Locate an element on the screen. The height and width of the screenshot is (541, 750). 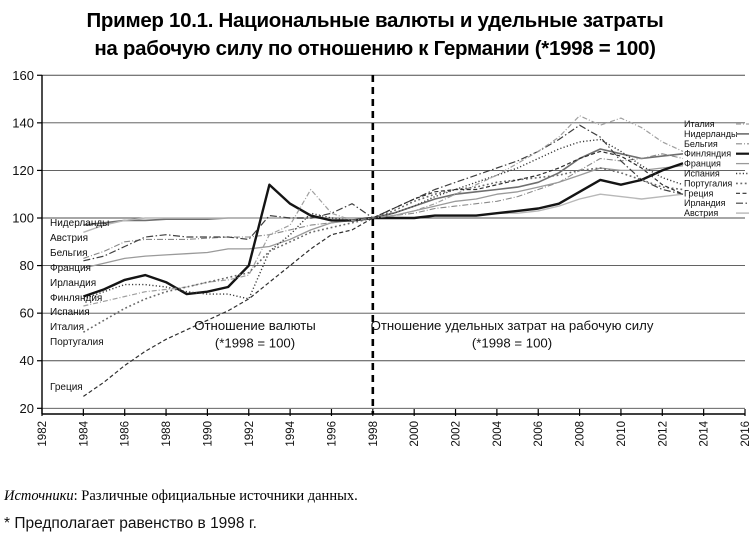
x-tick-label-1988: 1988 is located at coordinates (167, 434).